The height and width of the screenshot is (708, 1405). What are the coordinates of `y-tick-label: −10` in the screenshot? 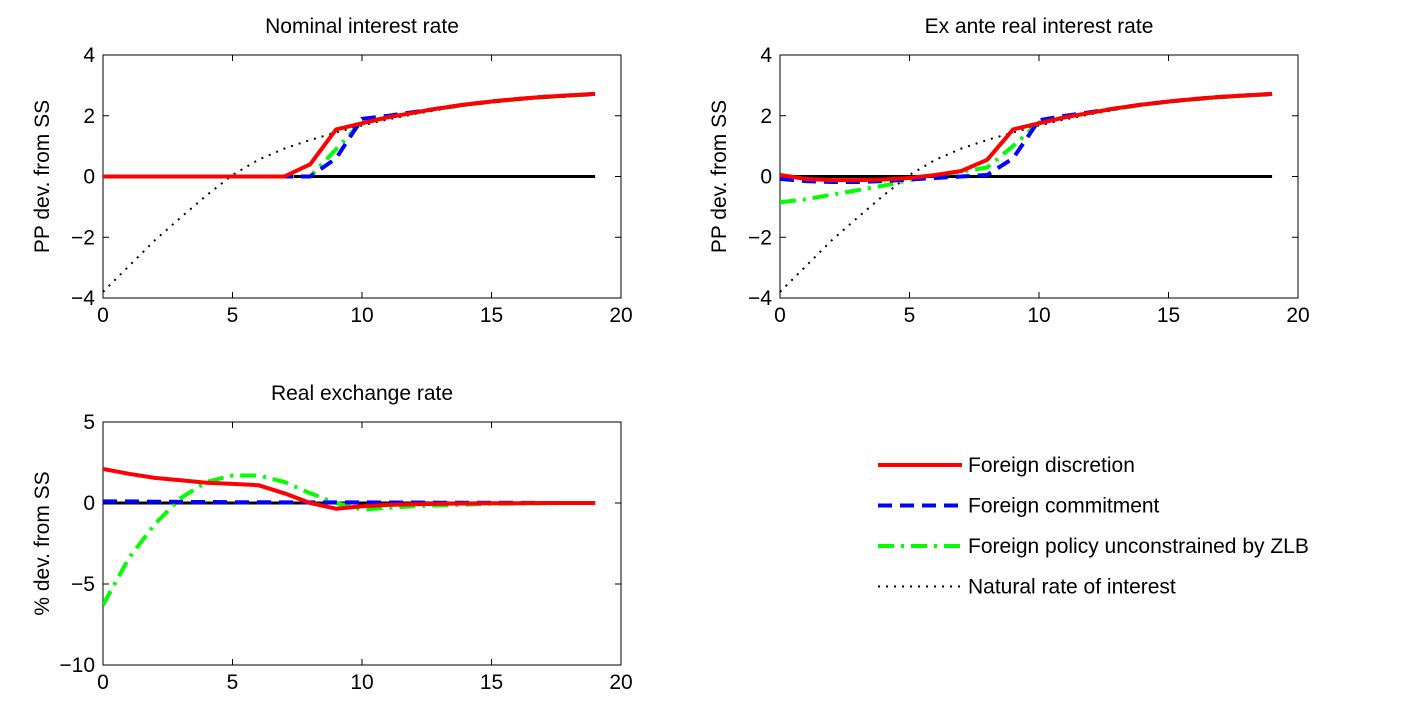 It's located at (77, 665).